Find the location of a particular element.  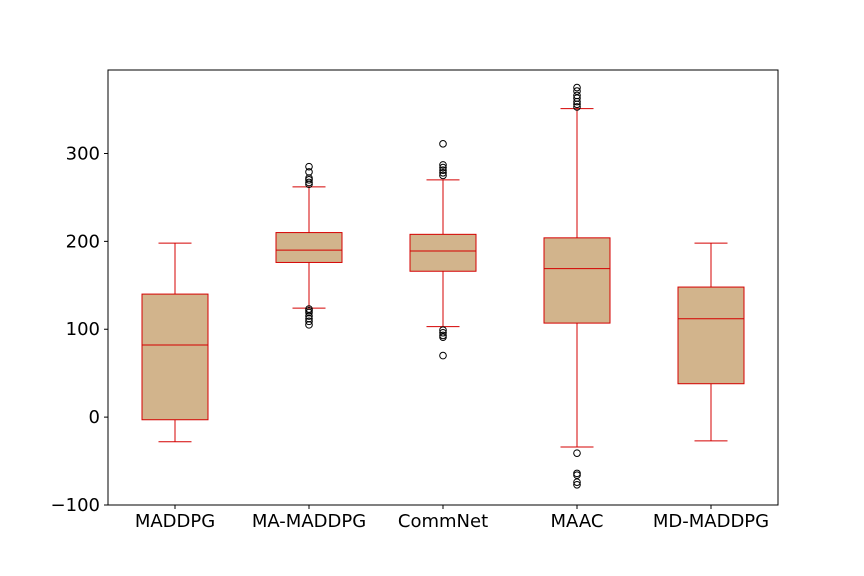

x-tick-label: MADDPG is located at coordinates (175, 521).